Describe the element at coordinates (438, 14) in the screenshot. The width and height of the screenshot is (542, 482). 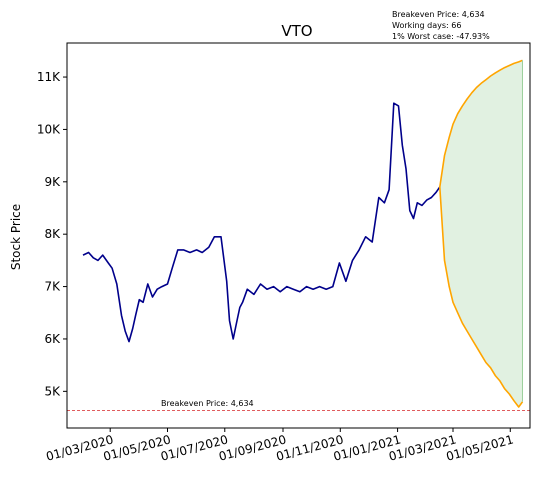
I see `annotation-breakeven: Breakeven Price: 4,634` at that location.